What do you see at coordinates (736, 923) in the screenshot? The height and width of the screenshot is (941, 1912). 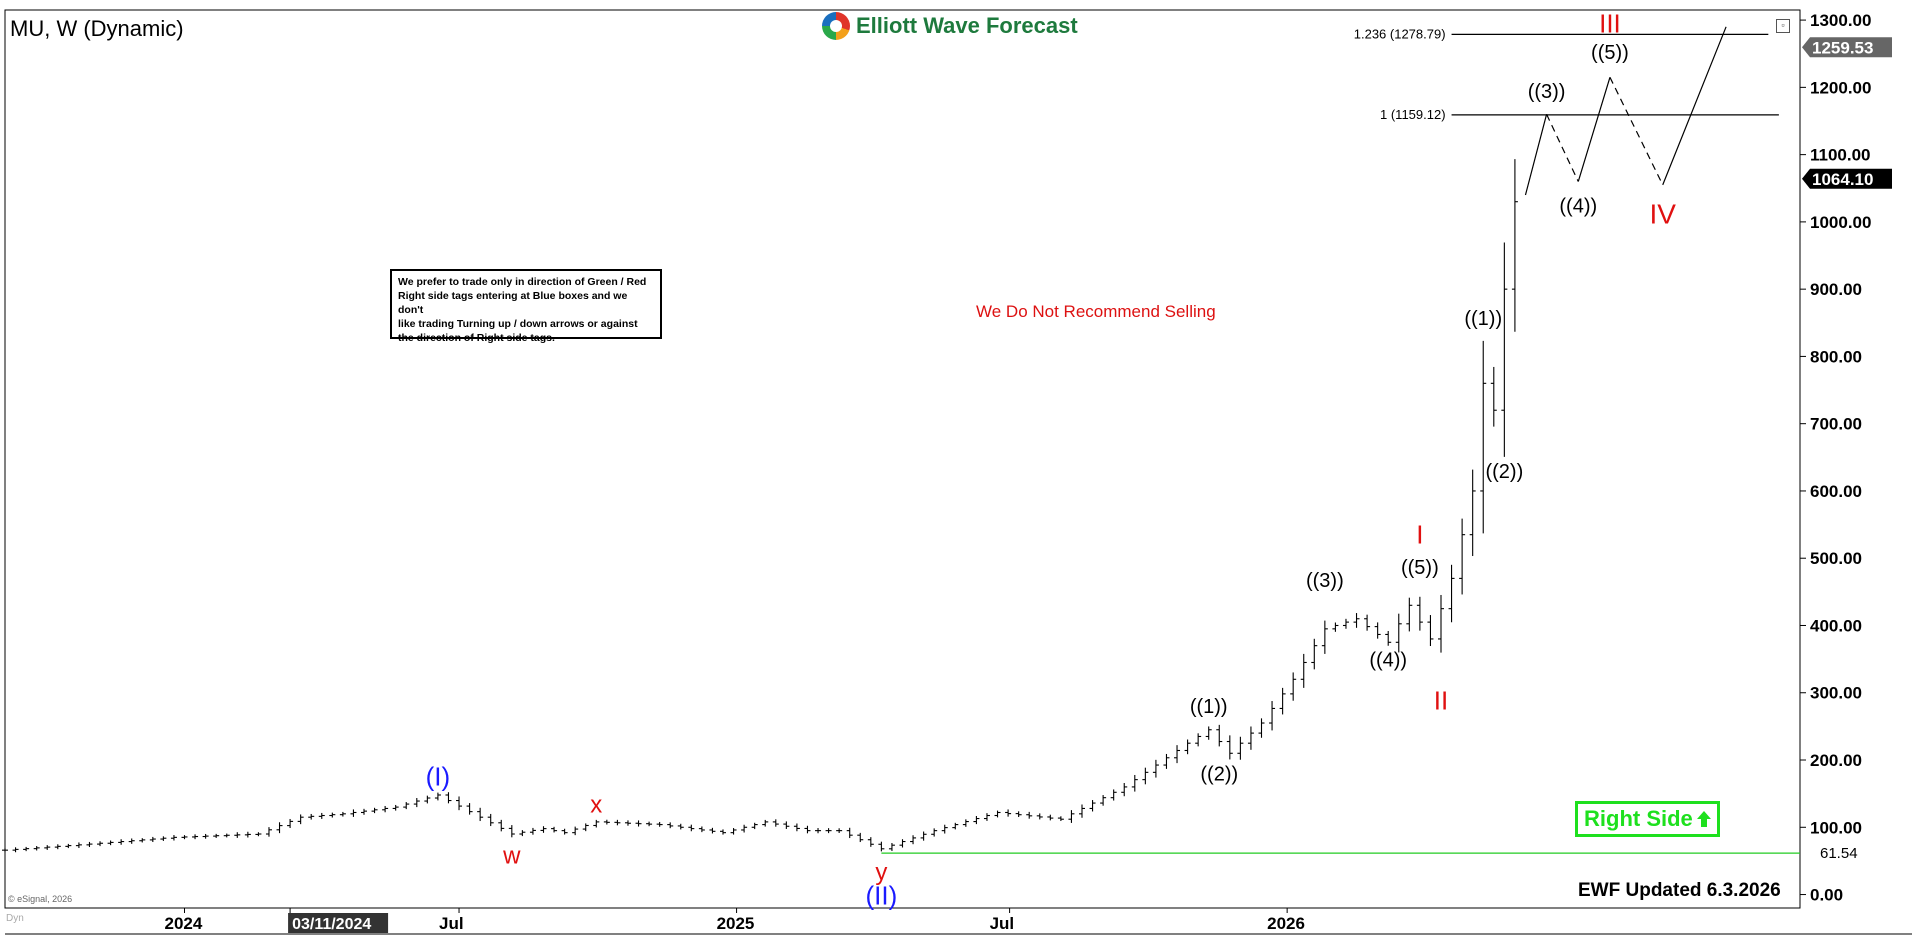 I see `x-tick-label: 2025` at bounding box center [736, 923].